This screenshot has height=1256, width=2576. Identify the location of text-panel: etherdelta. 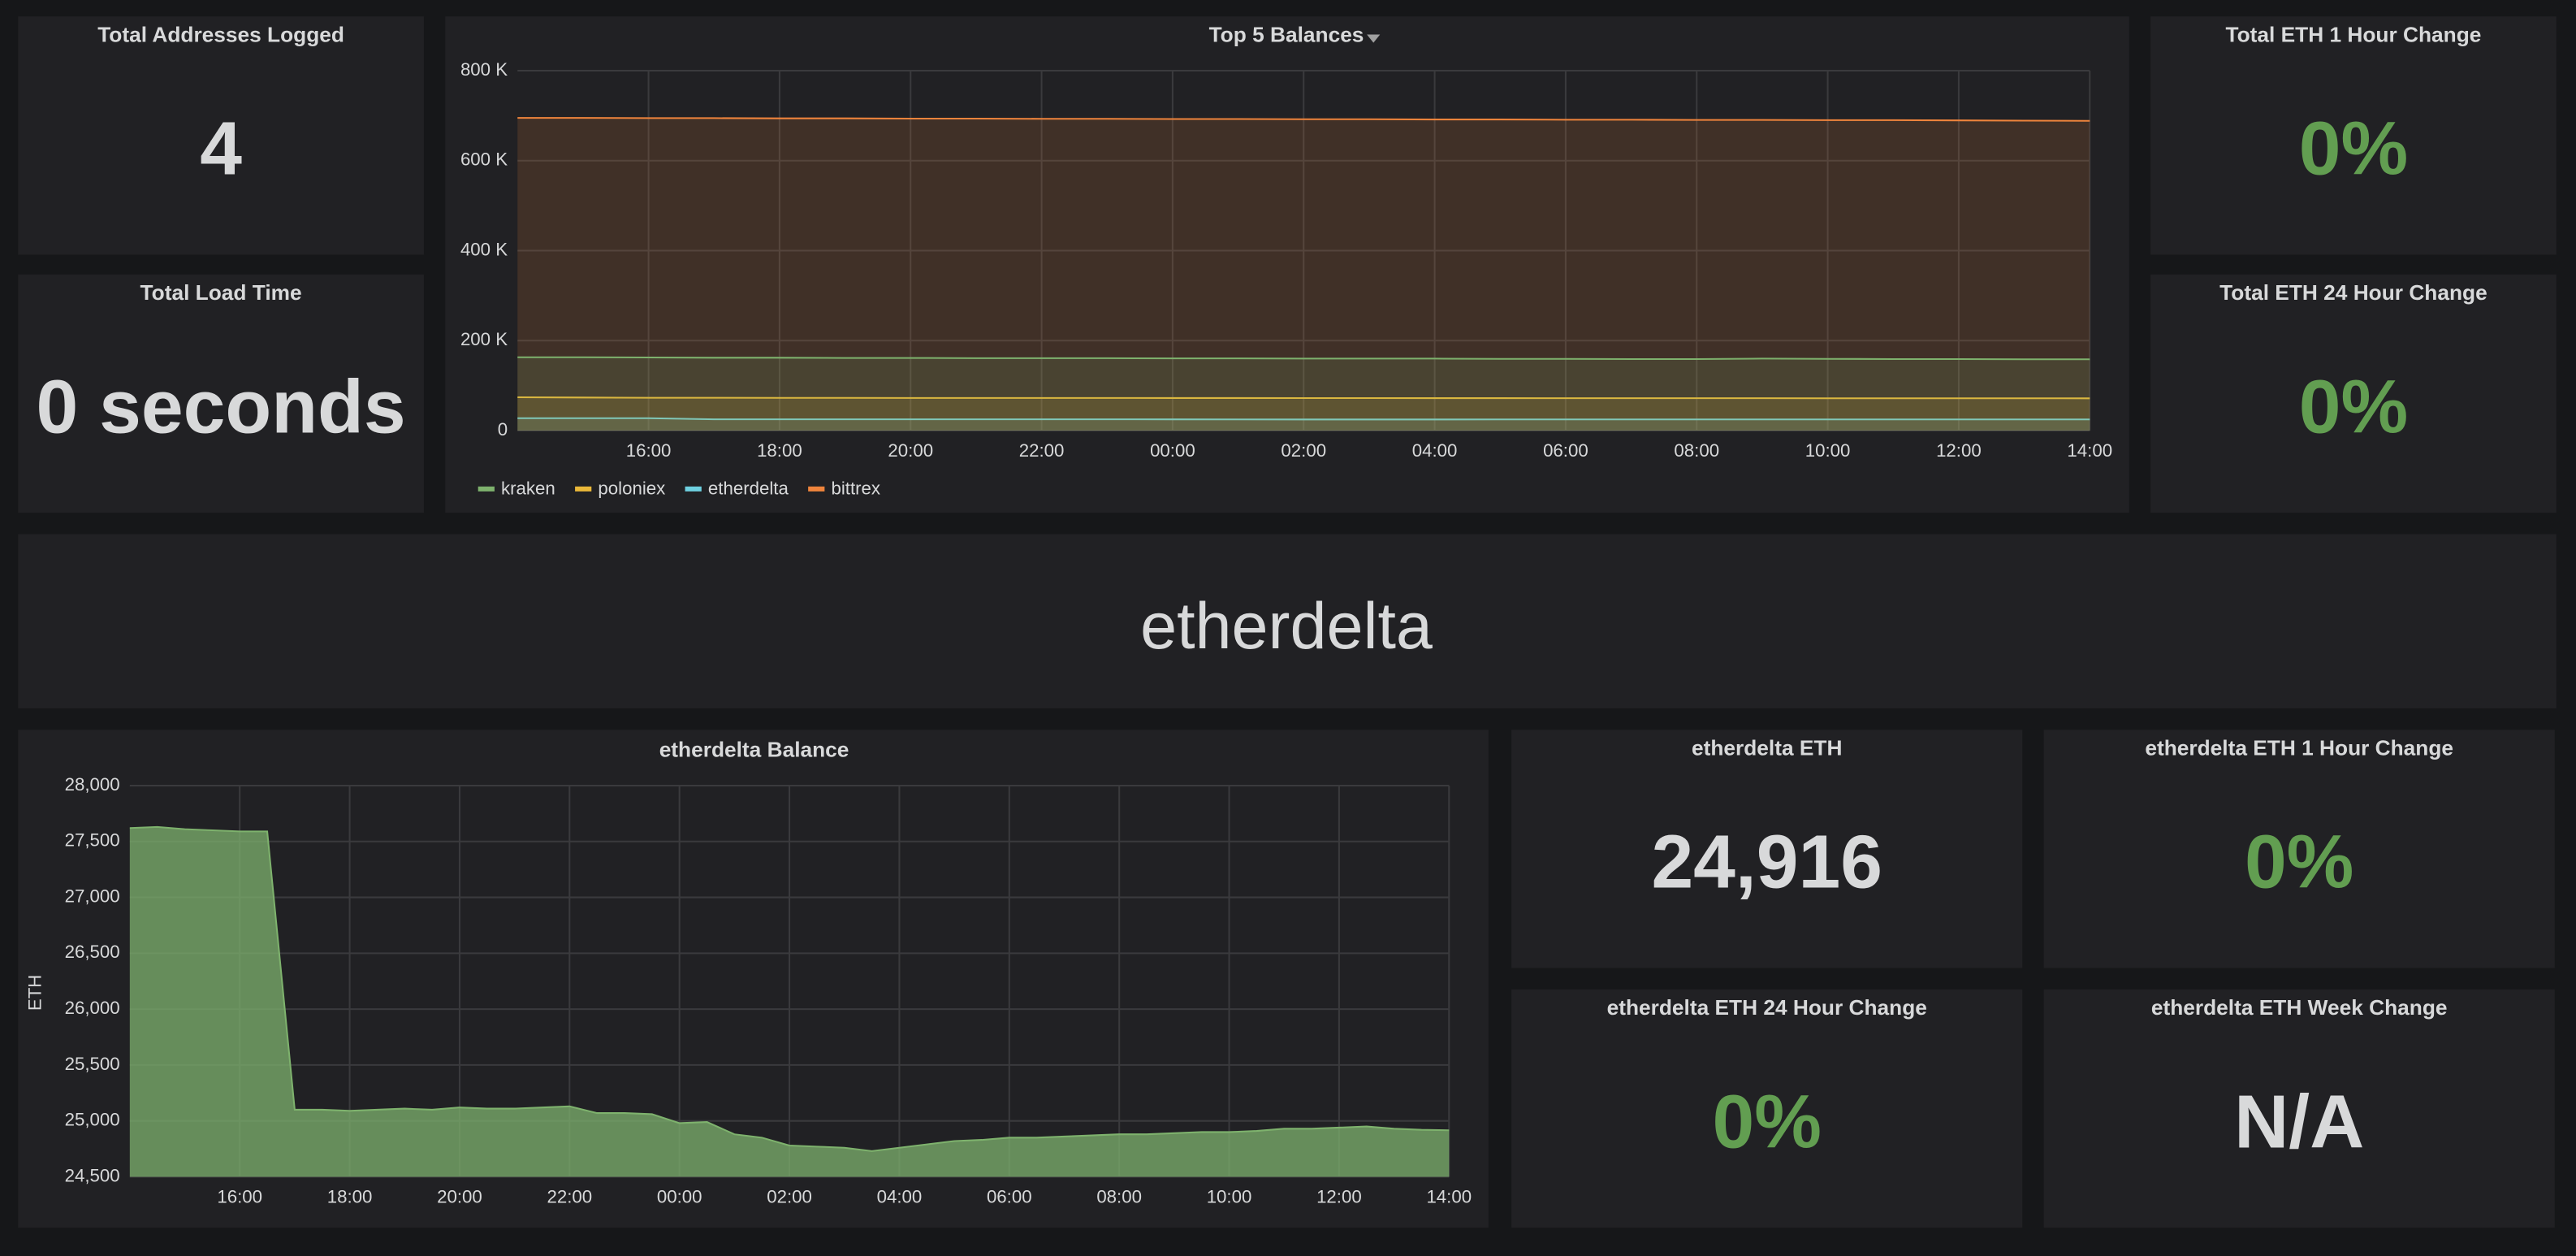
(1287, 626).